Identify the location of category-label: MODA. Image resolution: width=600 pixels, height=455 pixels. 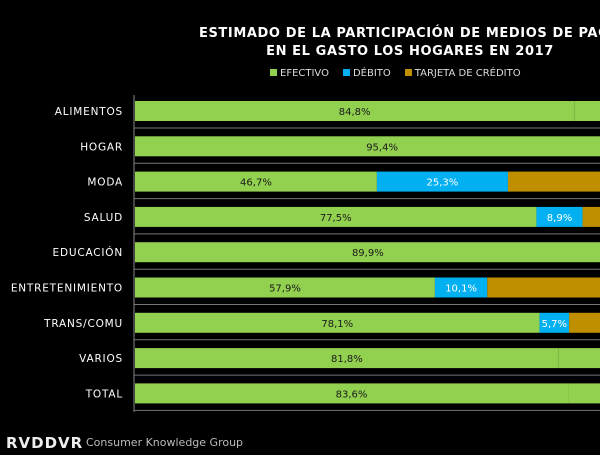
(105, 183).